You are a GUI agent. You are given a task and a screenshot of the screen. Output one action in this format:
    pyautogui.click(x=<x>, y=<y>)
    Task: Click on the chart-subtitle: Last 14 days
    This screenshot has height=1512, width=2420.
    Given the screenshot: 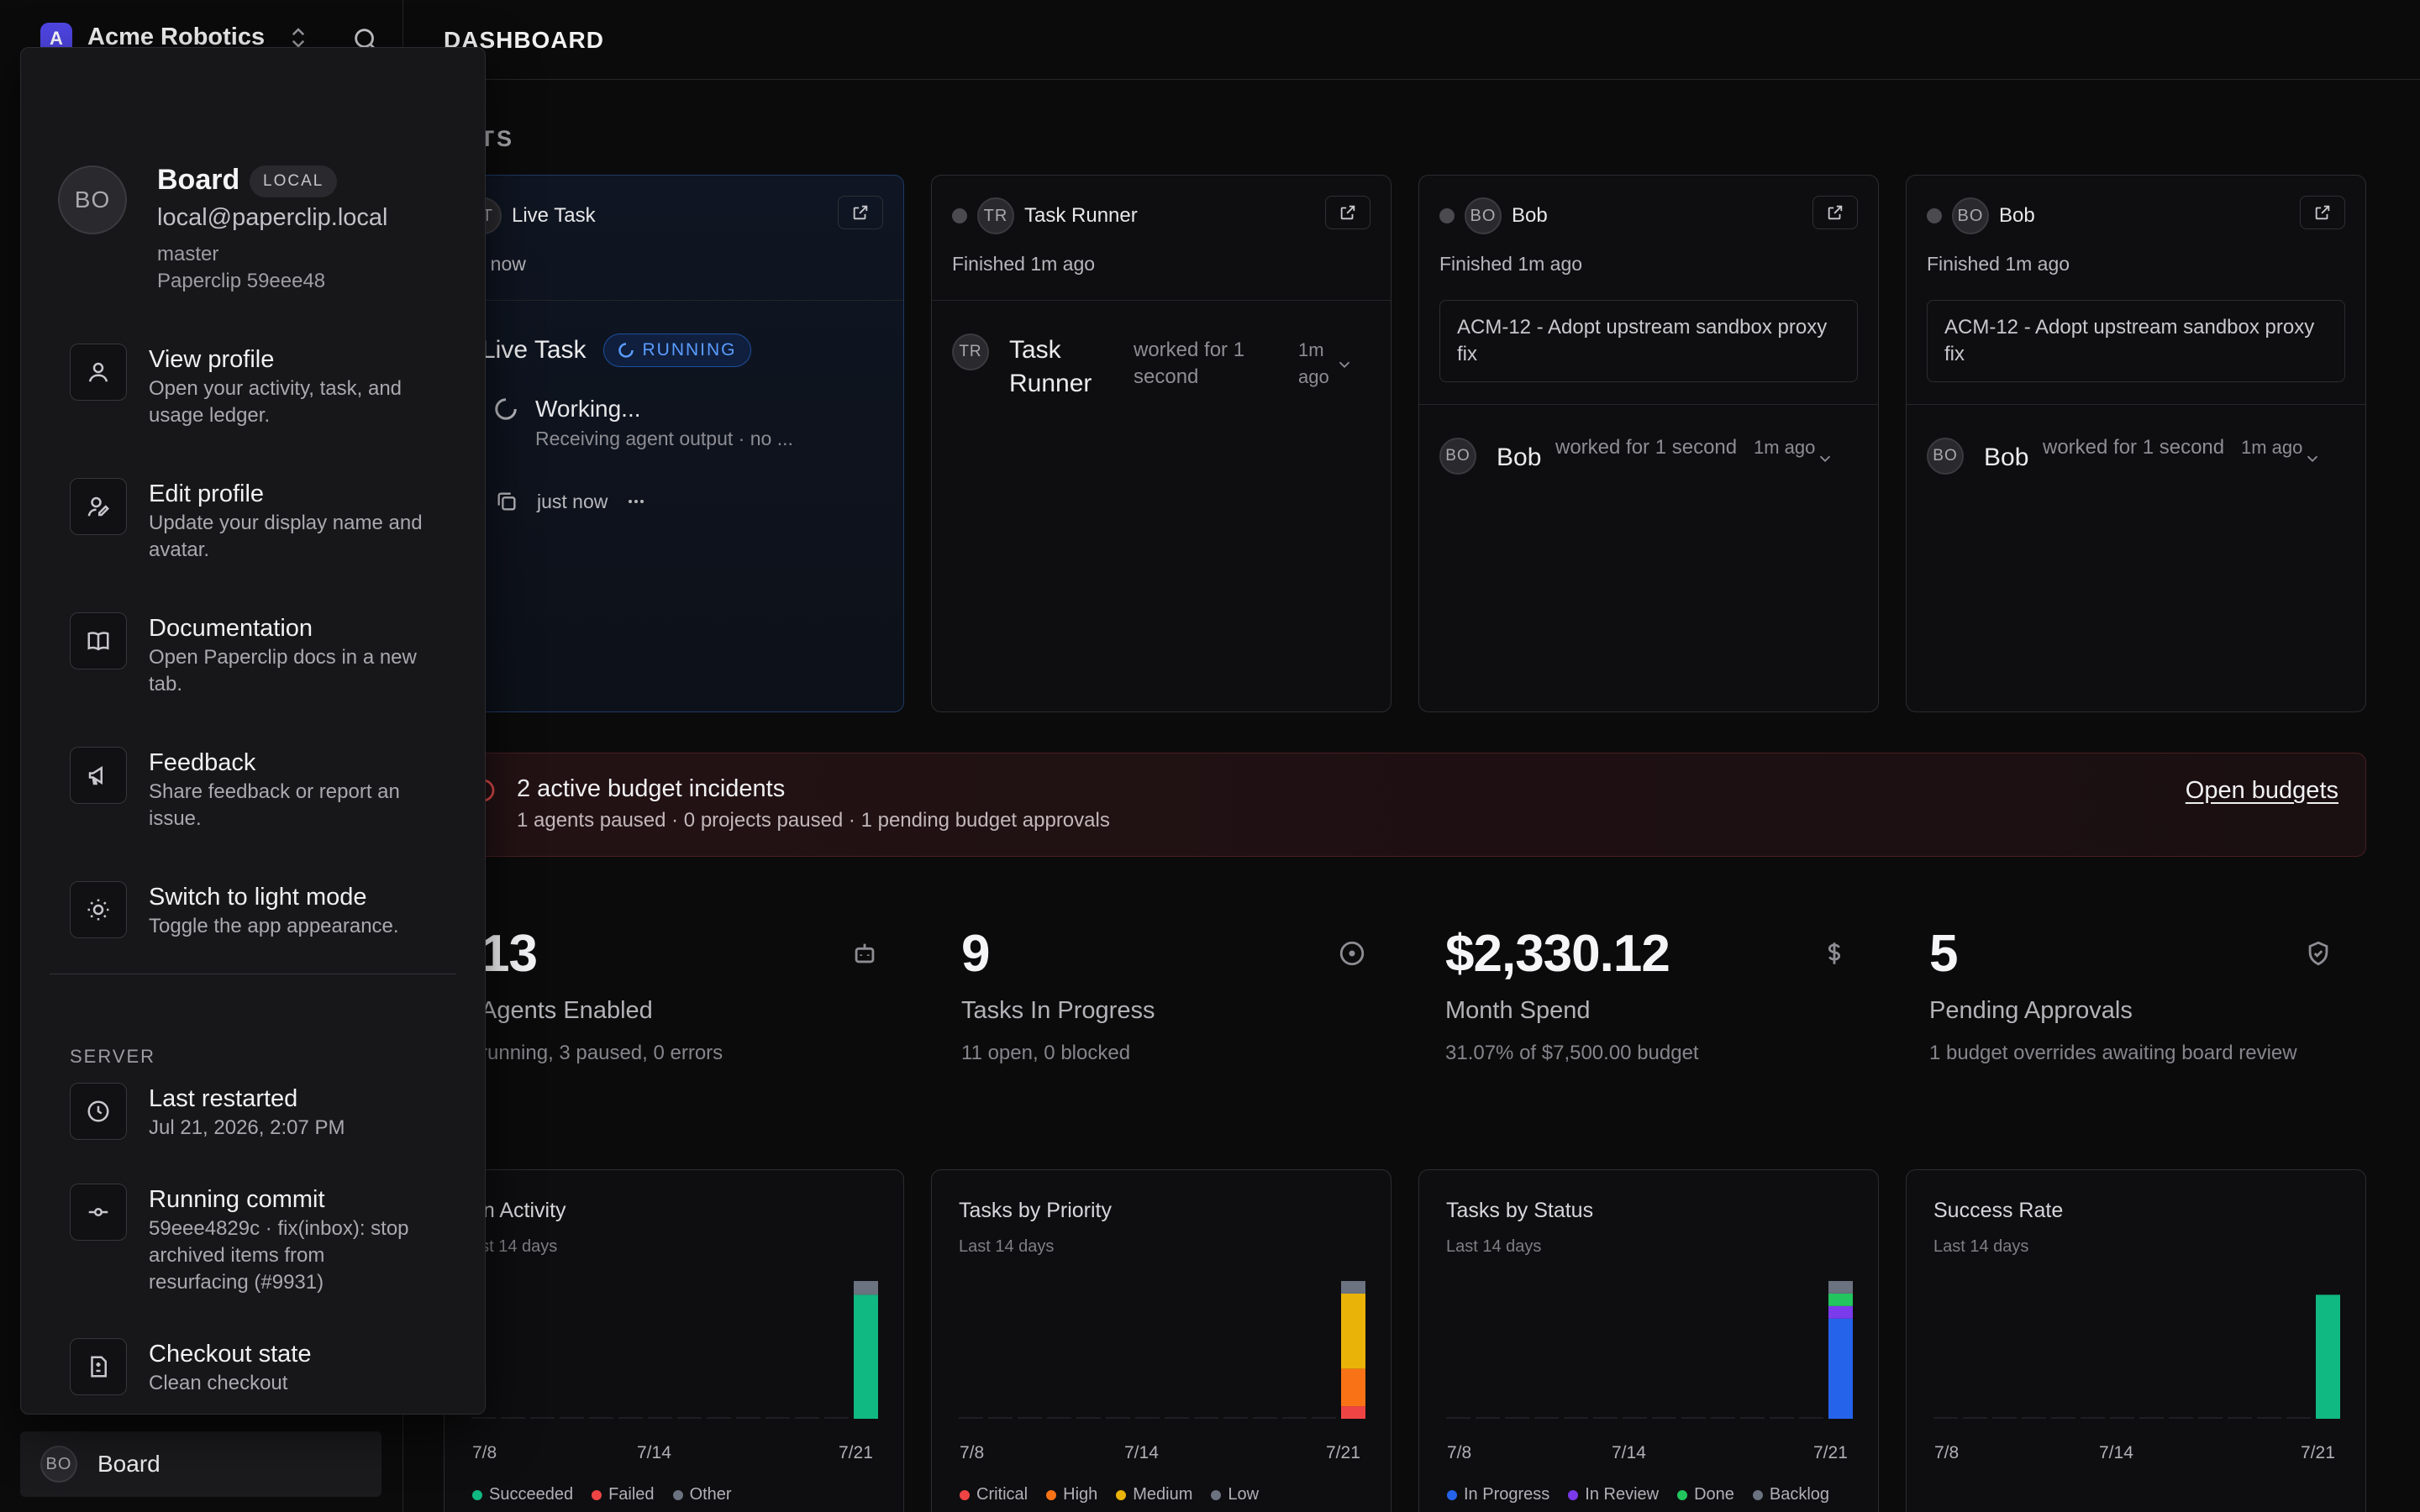 What is the action you would take?
    pyautogui.click(x=1494, y=1246)
    